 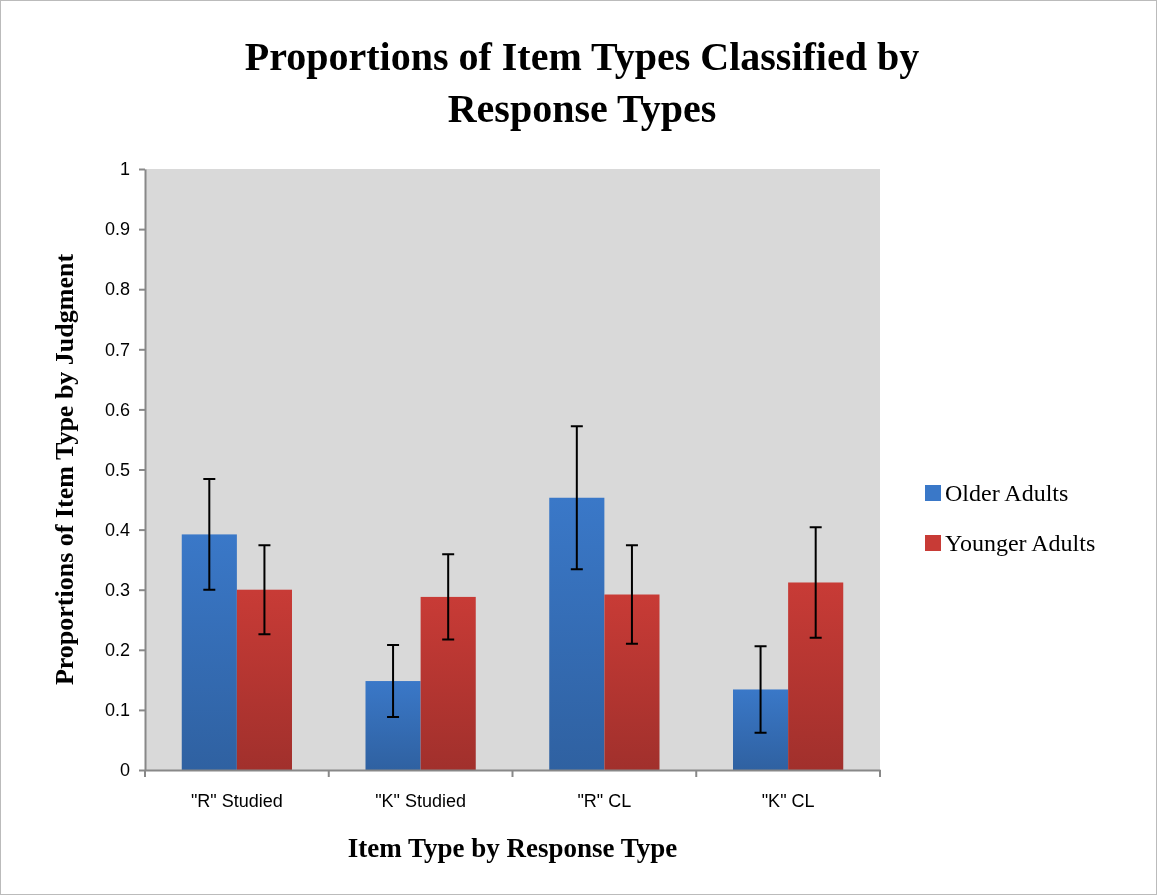 What do you see at coordinates (604, 800) in the screenshot?
I see `x-tick-label: "R" CL` at bounding box center [604, 800].